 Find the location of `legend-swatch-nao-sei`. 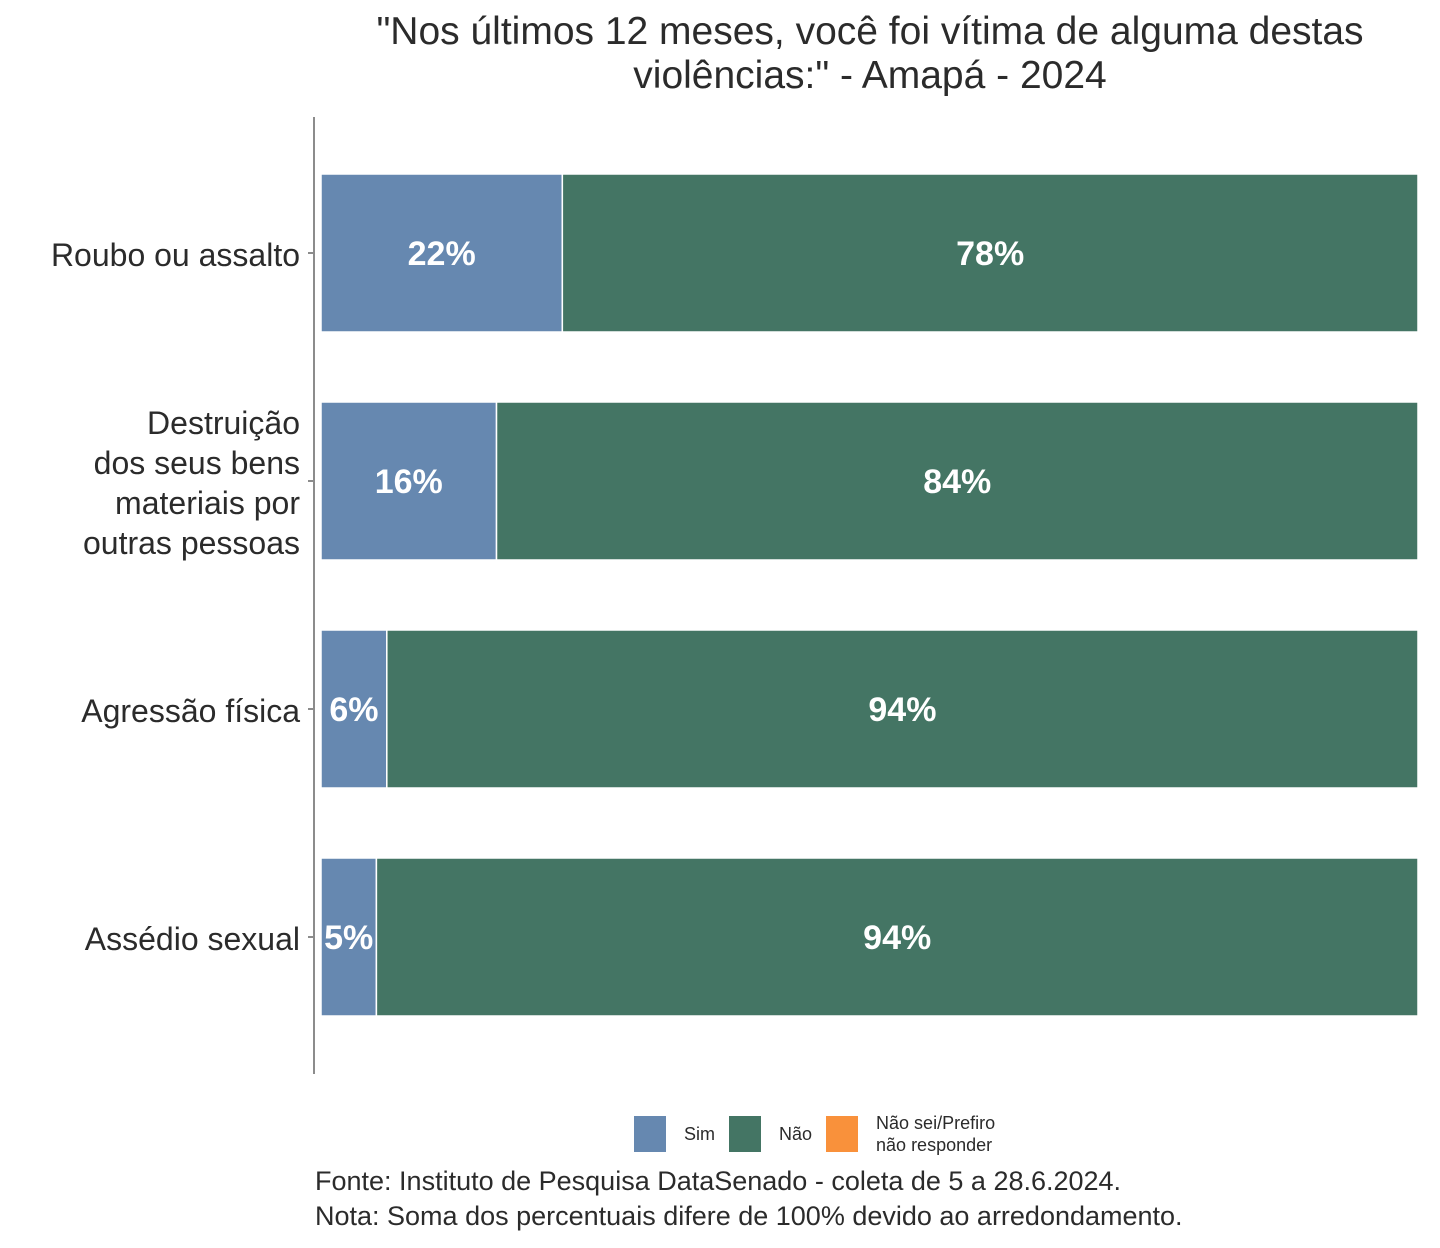

legend-swatch-nao-sei is located at coordinates (842, 1134).